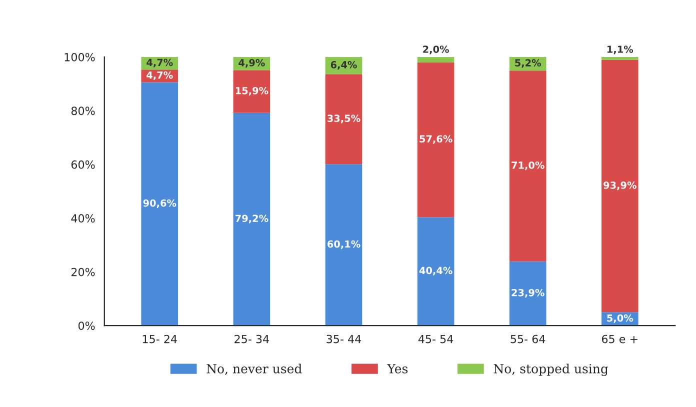  What do you see at coordinates (343, 65) in the screenshot?
I see `data-label: 6,4%` at bounding box center [343, 65].